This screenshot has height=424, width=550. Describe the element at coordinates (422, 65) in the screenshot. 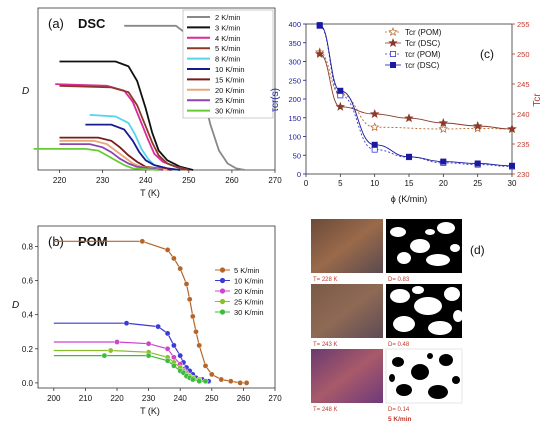

I see `panel-c-legend-entry: τcr (DSC)` at that location.